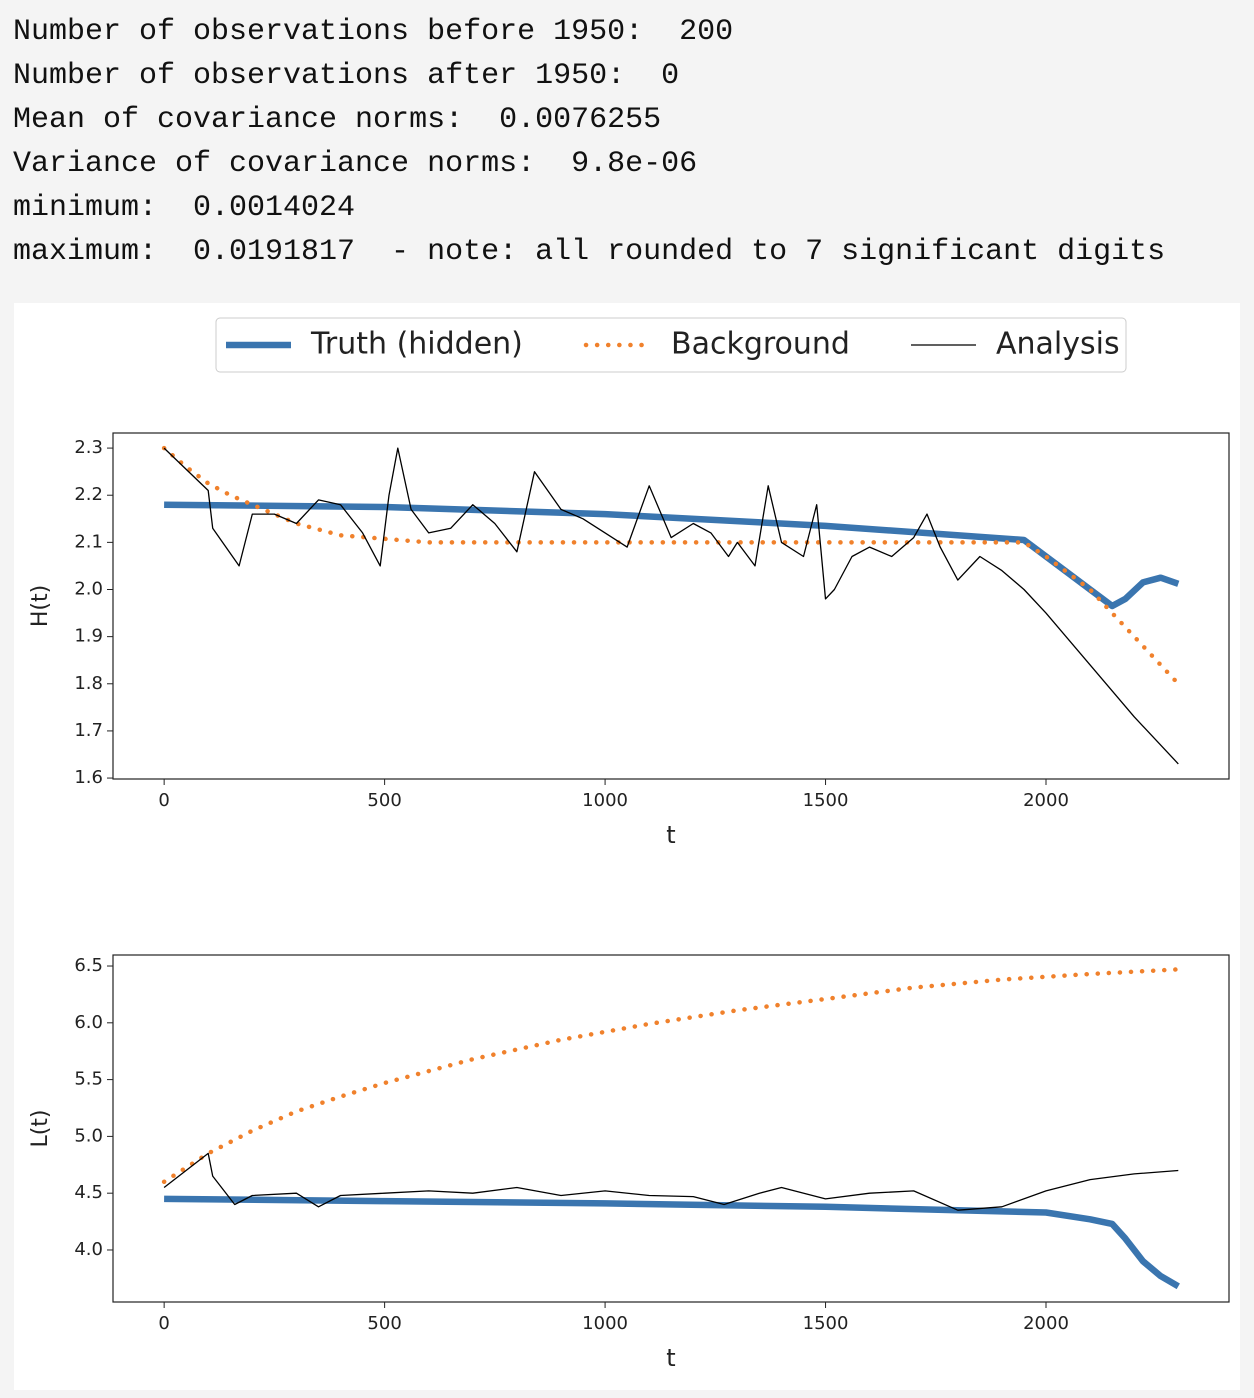  Describe the element at coordinates (346, 76) in the screenshot. I see `output-line: Number of observations after 1950: 0` at that location.